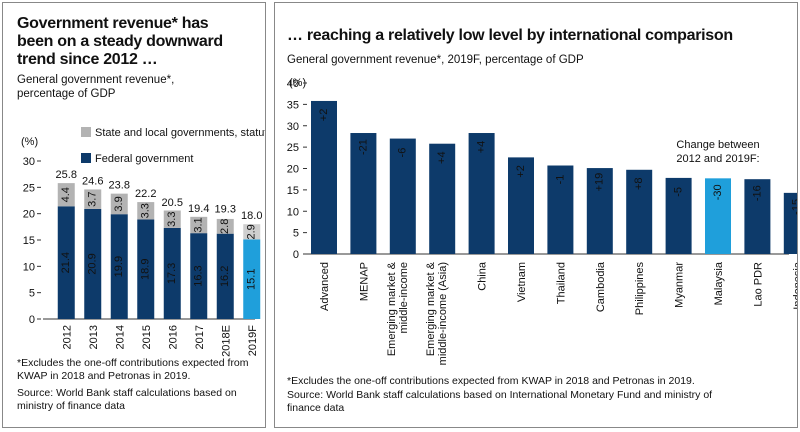 This screenshot has width=800, height=432. I want to click on x-tick-label: 2017, so click(200, 337).